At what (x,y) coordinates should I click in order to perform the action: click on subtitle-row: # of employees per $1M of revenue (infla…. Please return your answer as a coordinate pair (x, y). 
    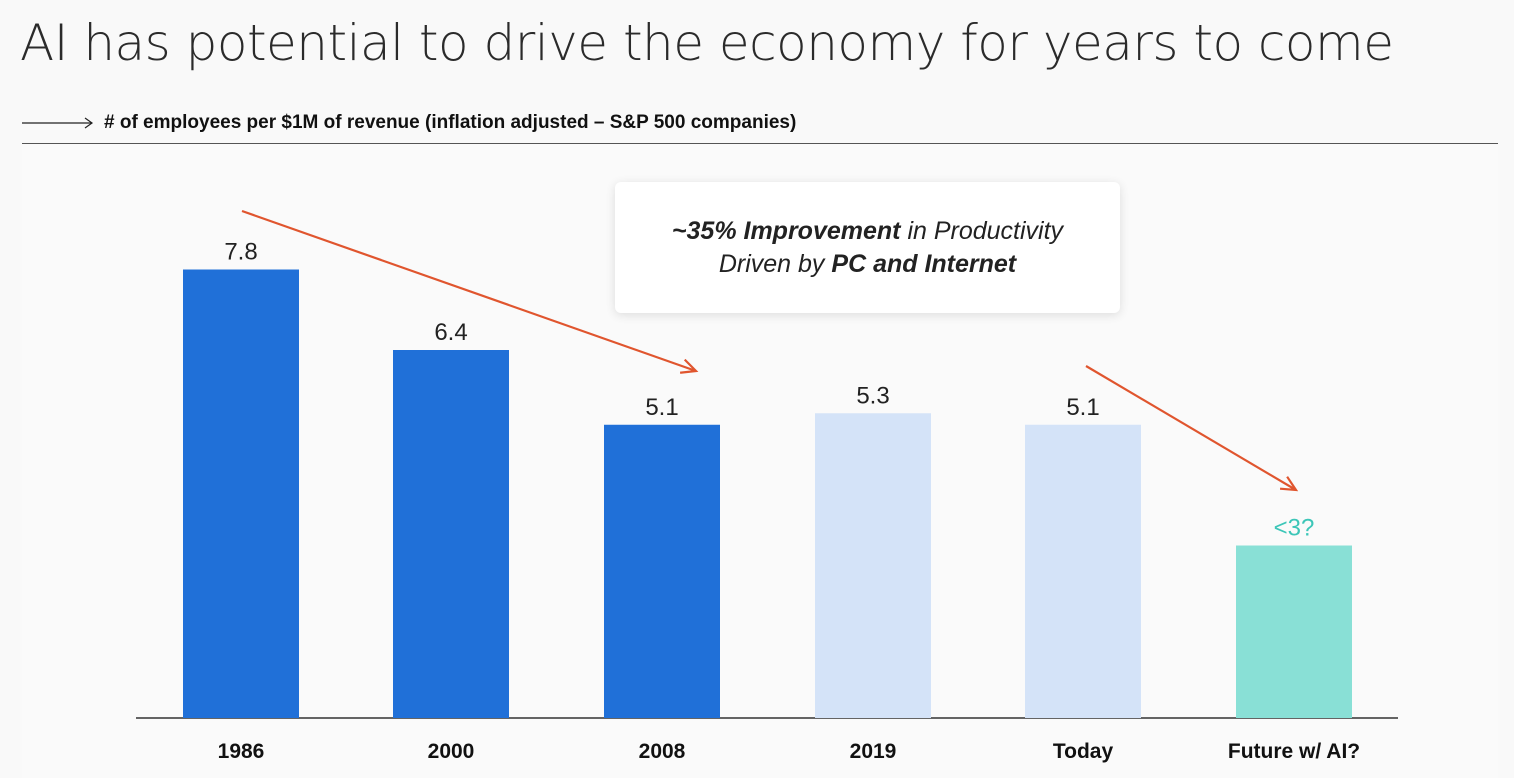
    Looking at the image, I should click on (409, 123).